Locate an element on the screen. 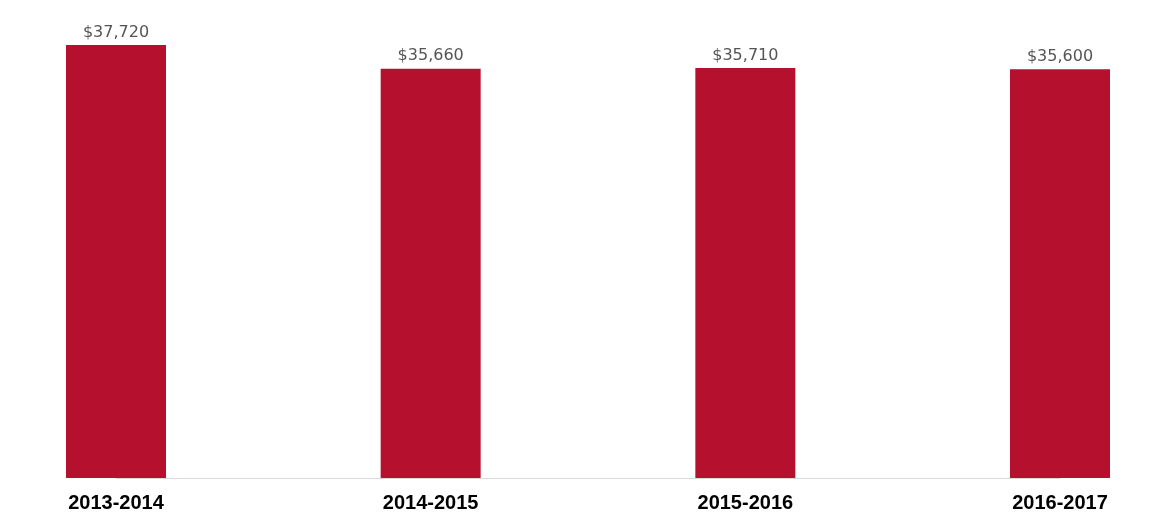  data-label: $35,710 is located at coordinates (745, 54).